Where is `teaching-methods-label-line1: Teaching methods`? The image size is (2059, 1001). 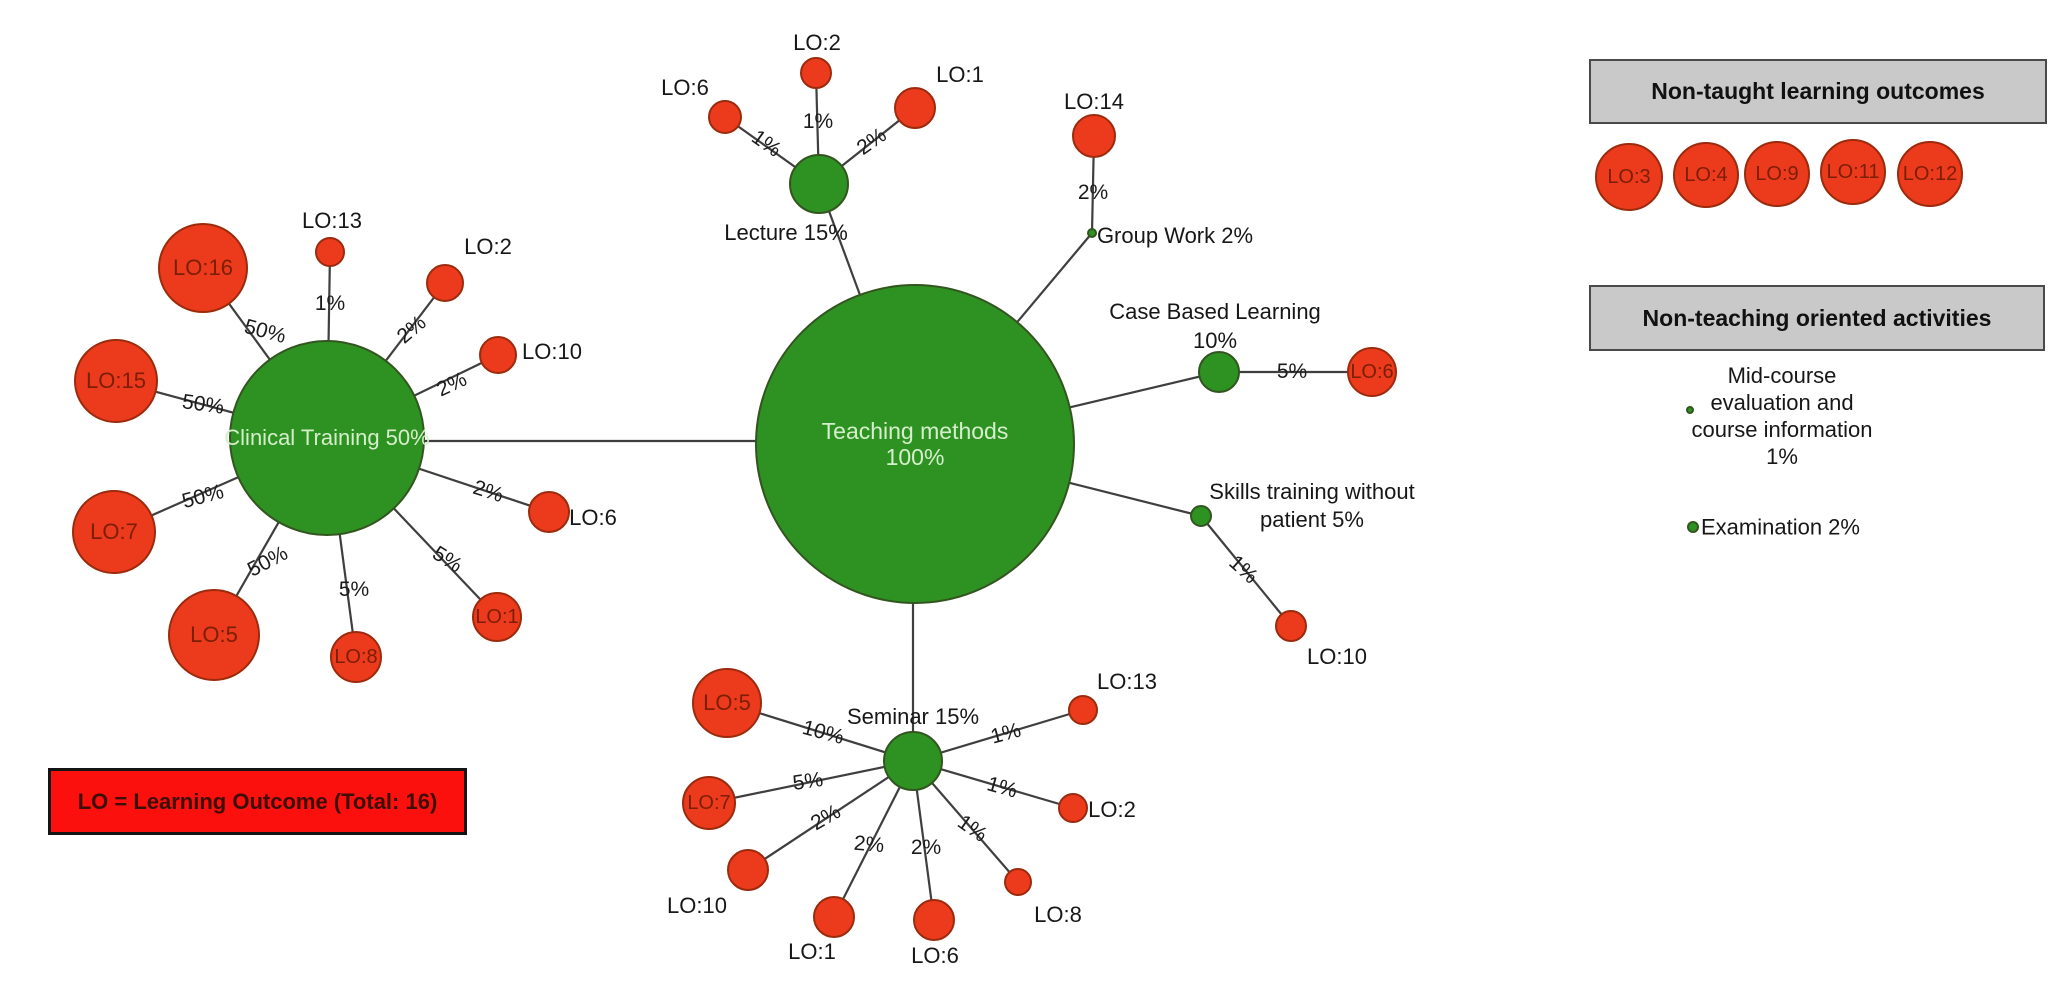 teaching-methods-label-line1: Teaching methods is located at coordinates (915, 430).